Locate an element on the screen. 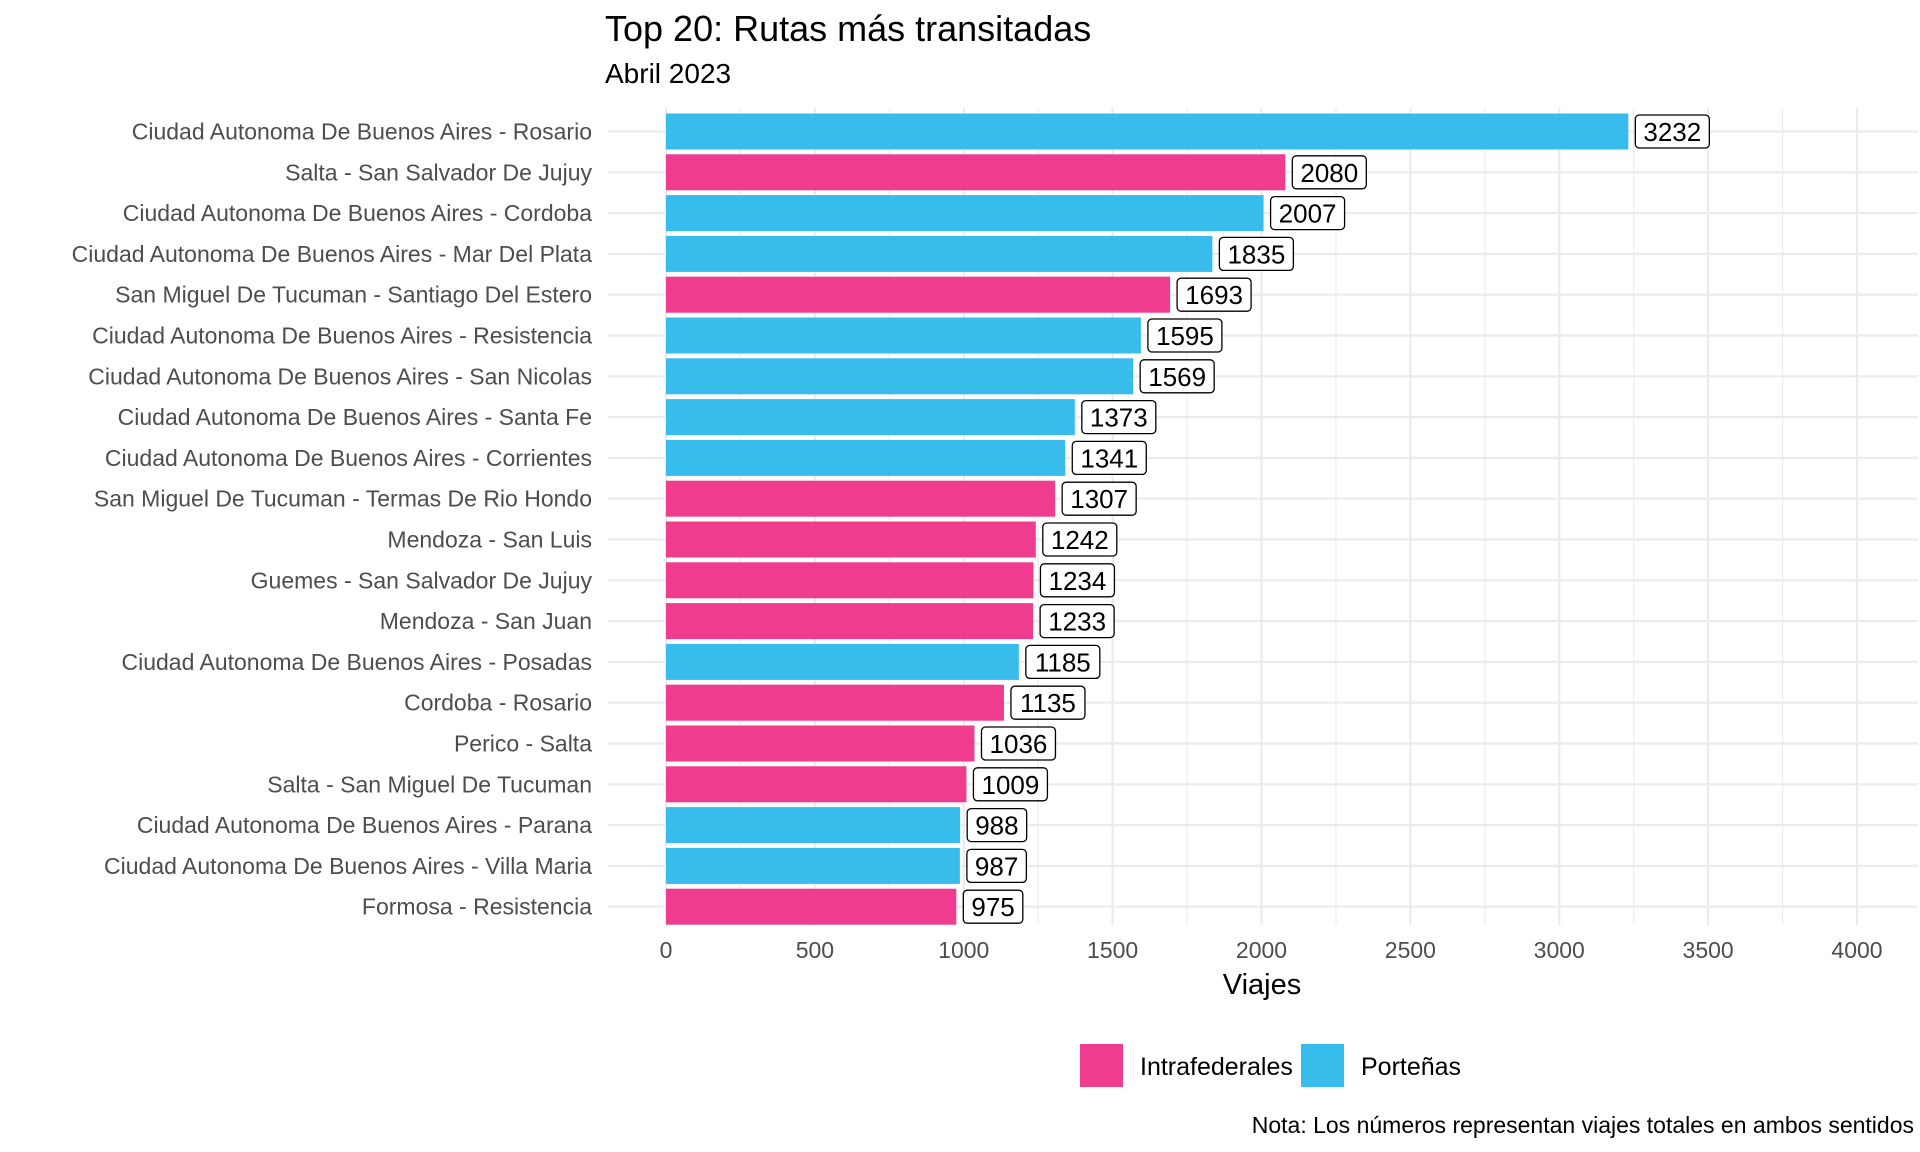  data-label: 1307 is located at coordinates (1099, 499).